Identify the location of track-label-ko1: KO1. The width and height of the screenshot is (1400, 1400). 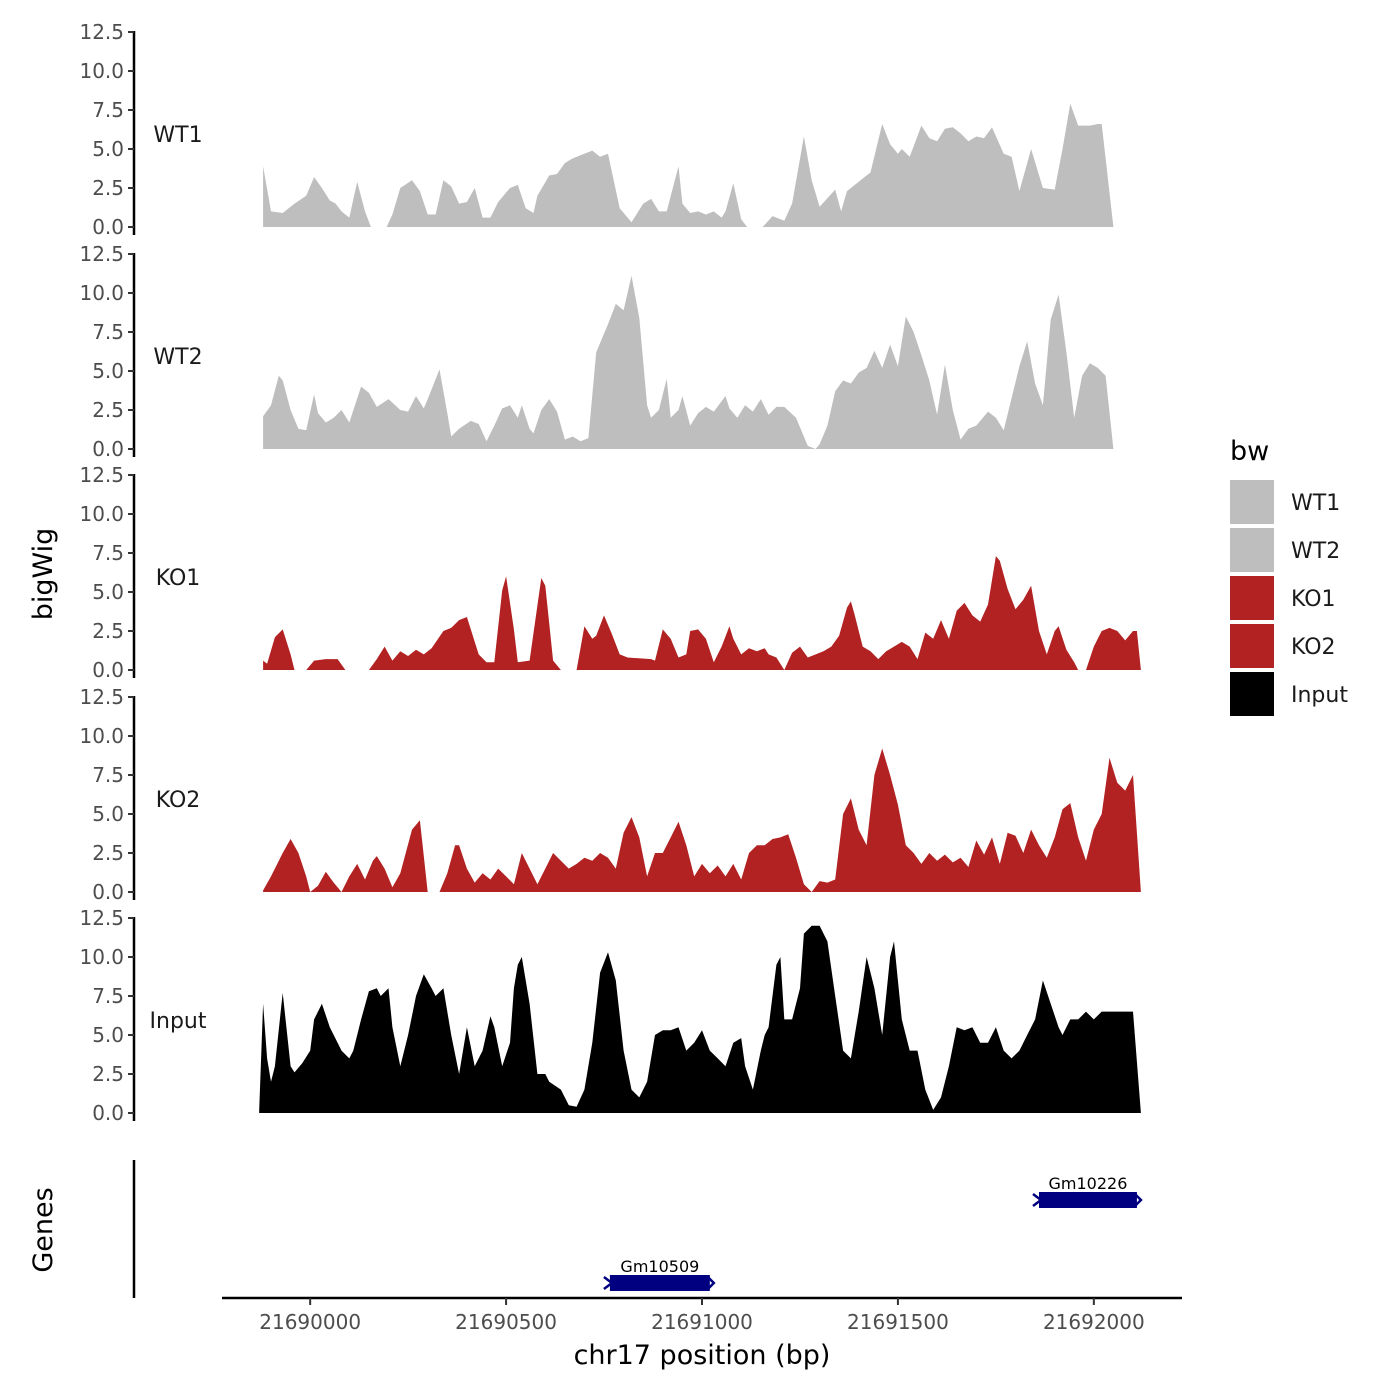
(178, 578).